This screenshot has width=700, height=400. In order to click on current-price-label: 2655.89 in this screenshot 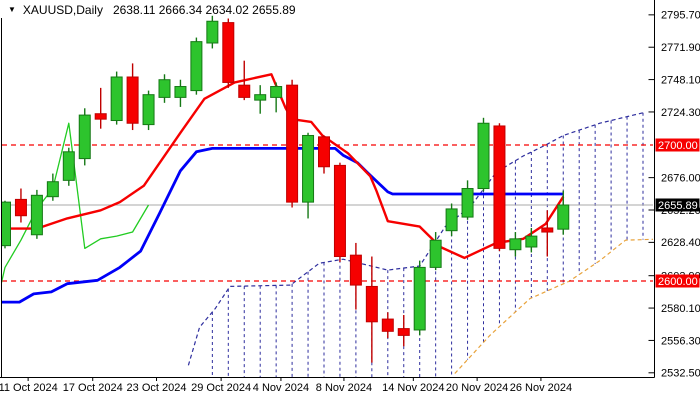, I will do `click(678, 206)`.